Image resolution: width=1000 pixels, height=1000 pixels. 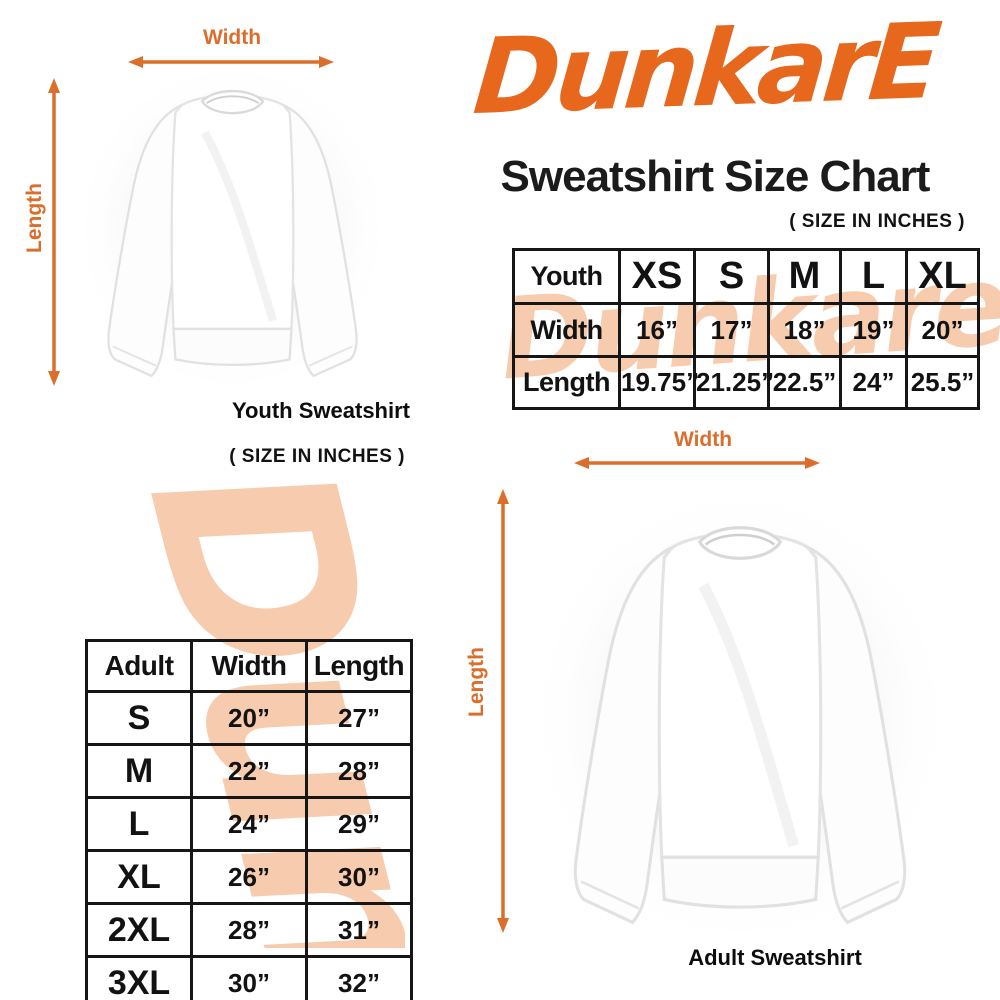 What do you see at coordinates (476, 682) in the screenshot?
I see `adult-length-label: Length` at bounding box center [476, 682].